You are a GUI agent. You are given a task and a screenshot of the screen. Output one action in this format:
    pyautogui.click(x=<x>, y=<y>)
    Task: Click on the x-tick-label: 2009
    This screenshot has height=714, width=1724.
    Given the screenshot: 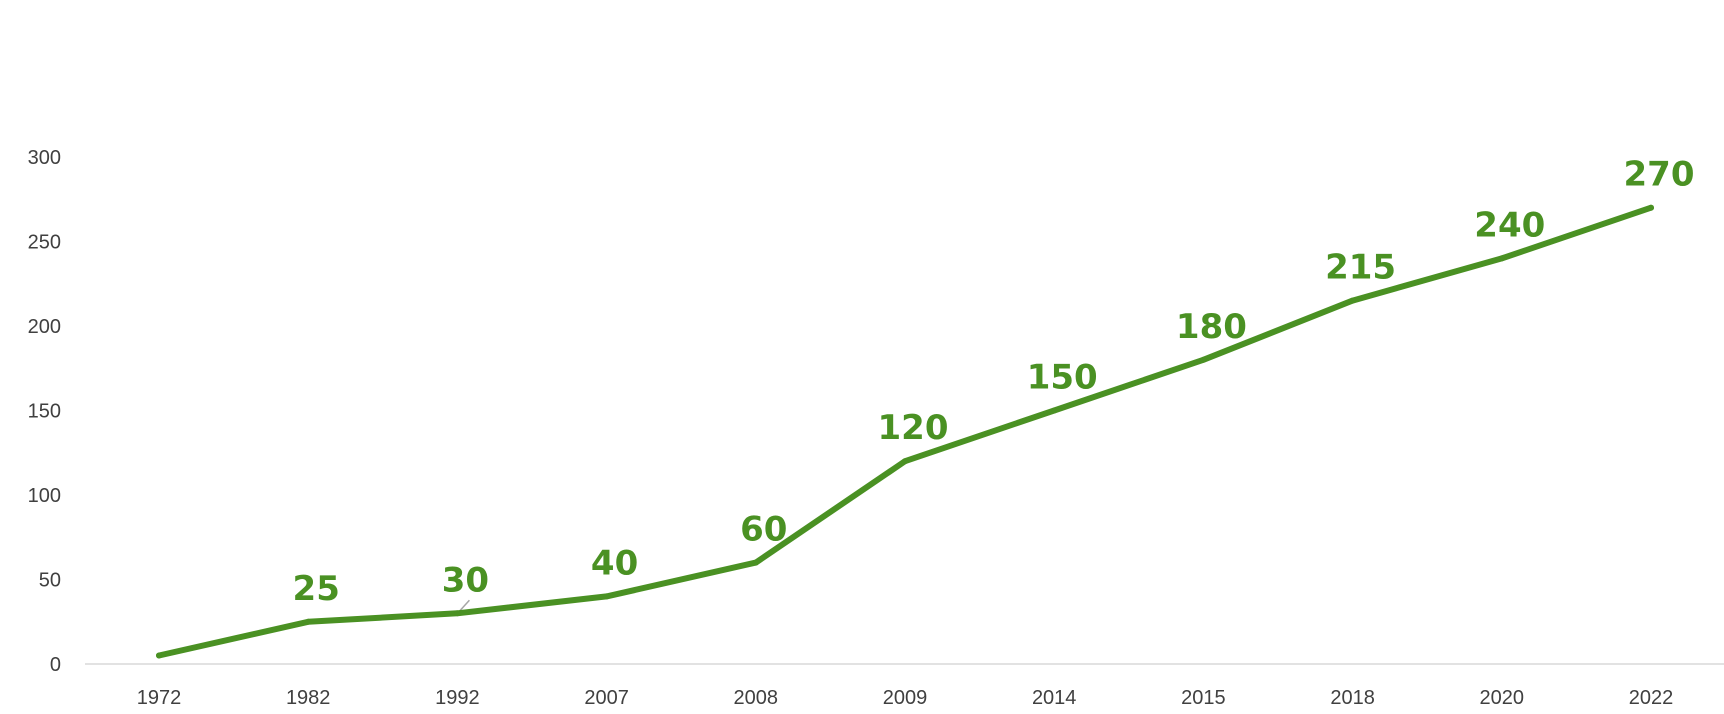 What is the action you would take?
    pyautogui.click(x=905, y=698)
    